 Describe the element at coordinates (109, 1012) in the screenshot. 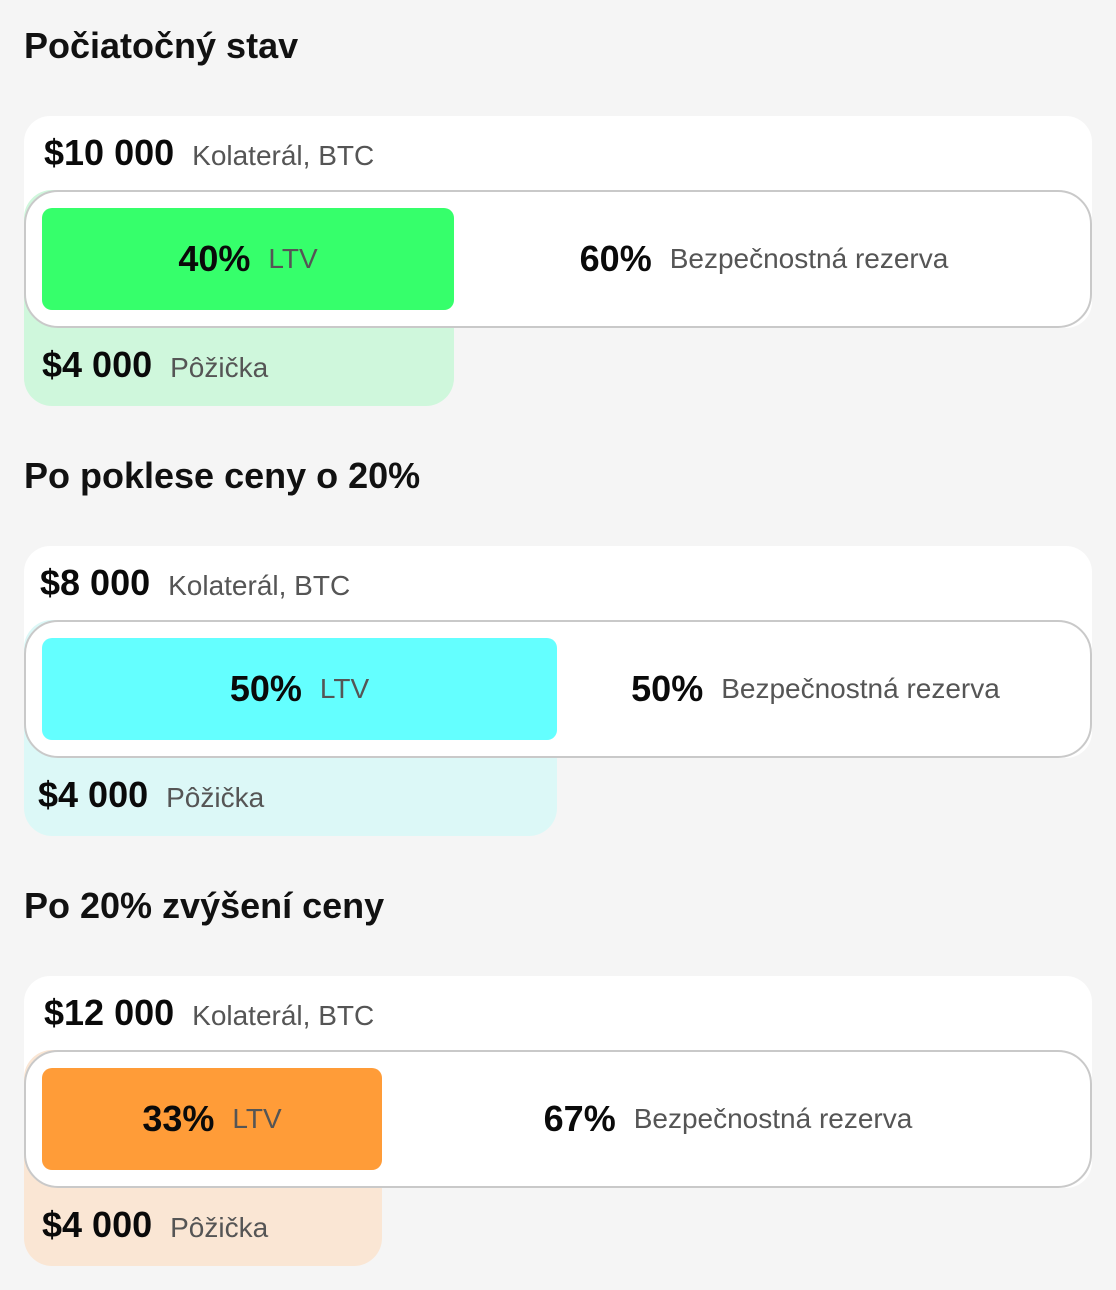

I see `collateral-value: $12 000` at that location.